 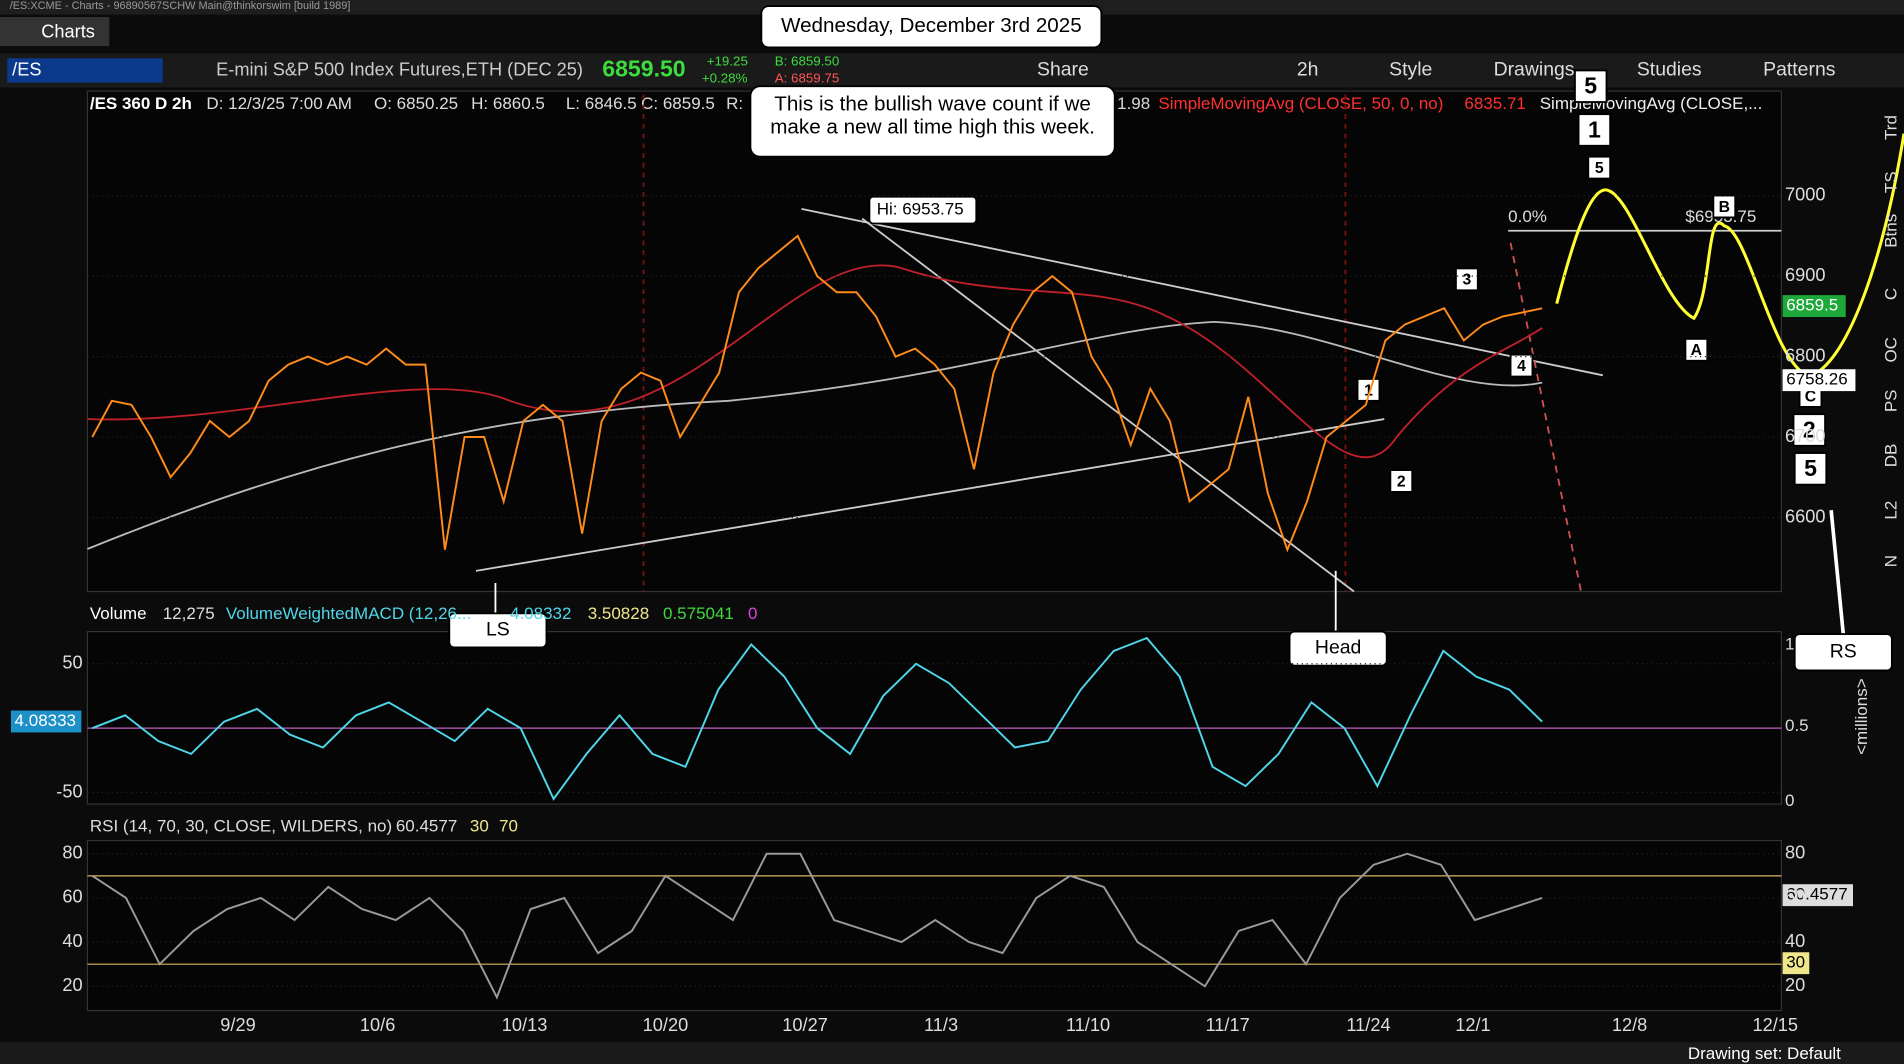 I want to click on wave-label: 4, so click(x=1521, y=366).